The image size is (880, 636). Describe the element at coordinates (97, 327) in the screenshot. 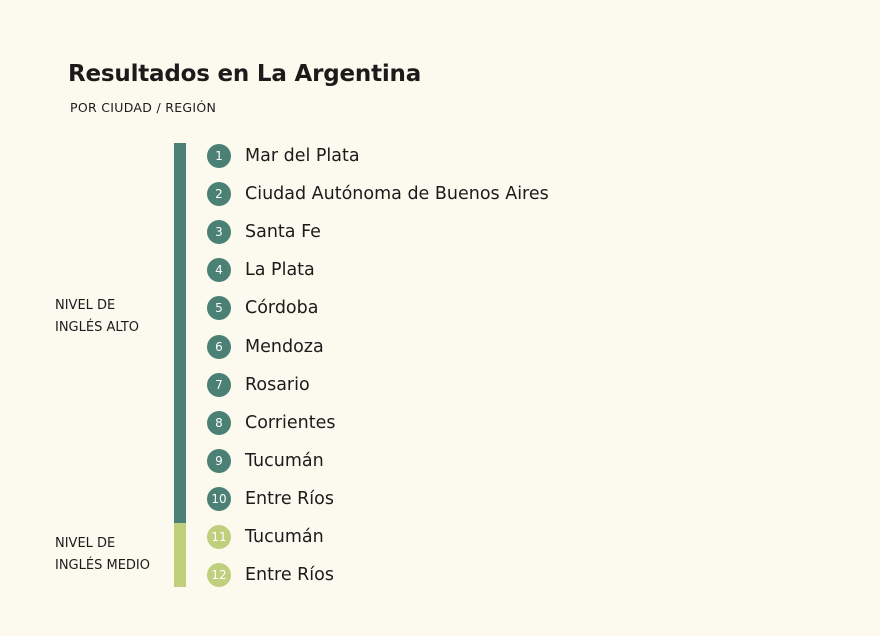

I see `level-label-line: INGLÉS ALTO` at that location.